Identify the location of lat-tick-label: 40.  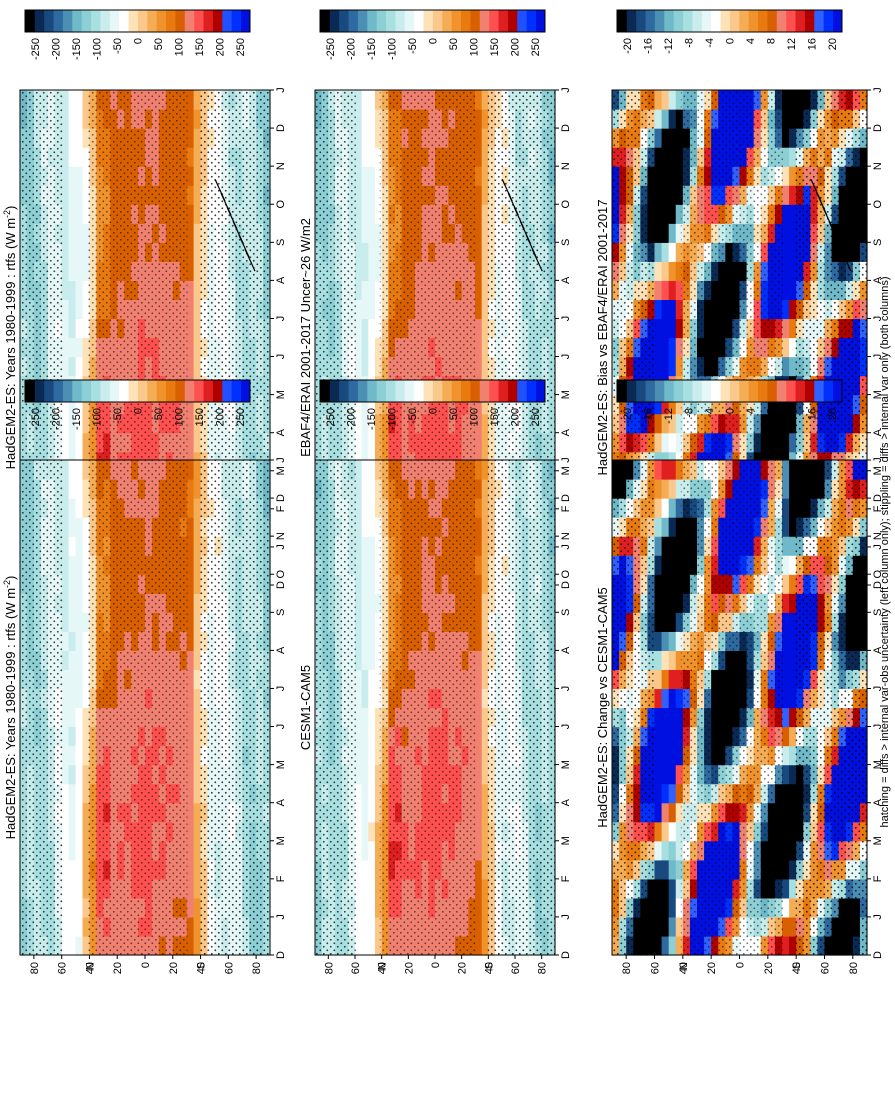
(90, 968).